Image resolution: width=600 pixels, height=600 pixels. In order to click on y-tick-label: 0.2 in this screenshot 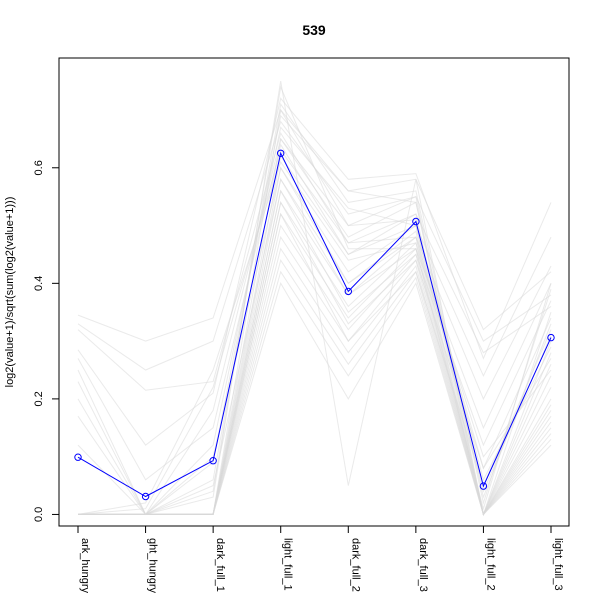, I will do `click(39, 398)`.